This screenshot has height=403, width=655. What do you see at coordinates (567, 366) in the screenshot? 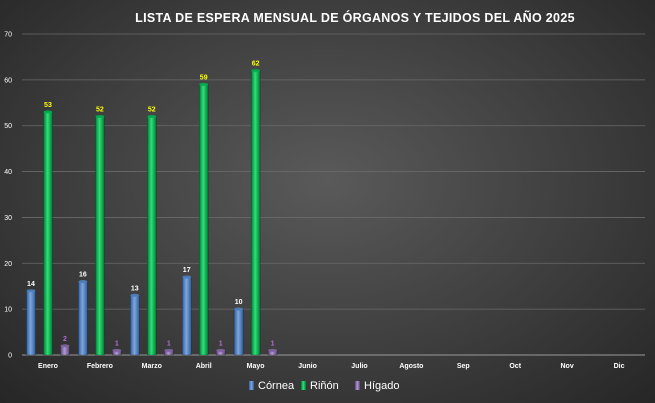
I see `x-tick-label: Nov` at bounding box center [567, 366].